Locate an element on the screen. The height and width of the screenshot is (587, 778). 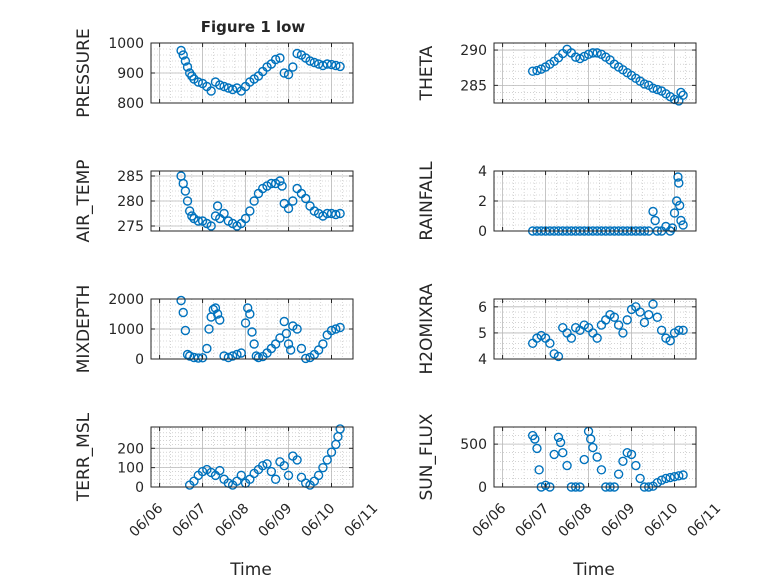
subplot-3: 275 280 285 AIR_TEMP is located at coordinates (214, 201).